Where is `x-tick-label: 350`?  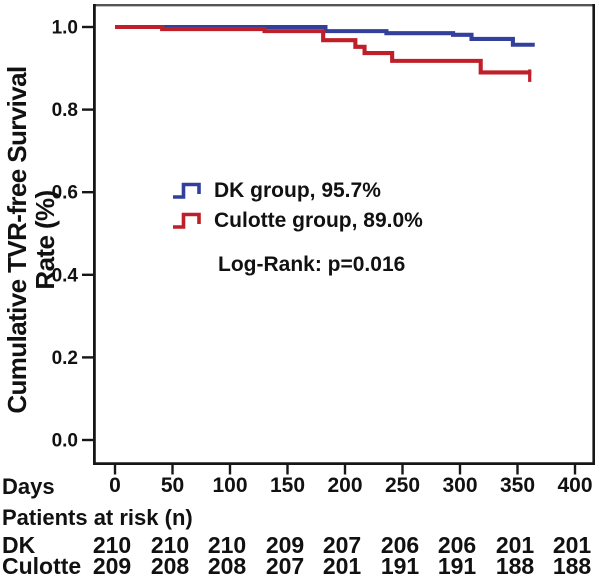 x-tick-label: 350 is located at coordinates (517, 485).